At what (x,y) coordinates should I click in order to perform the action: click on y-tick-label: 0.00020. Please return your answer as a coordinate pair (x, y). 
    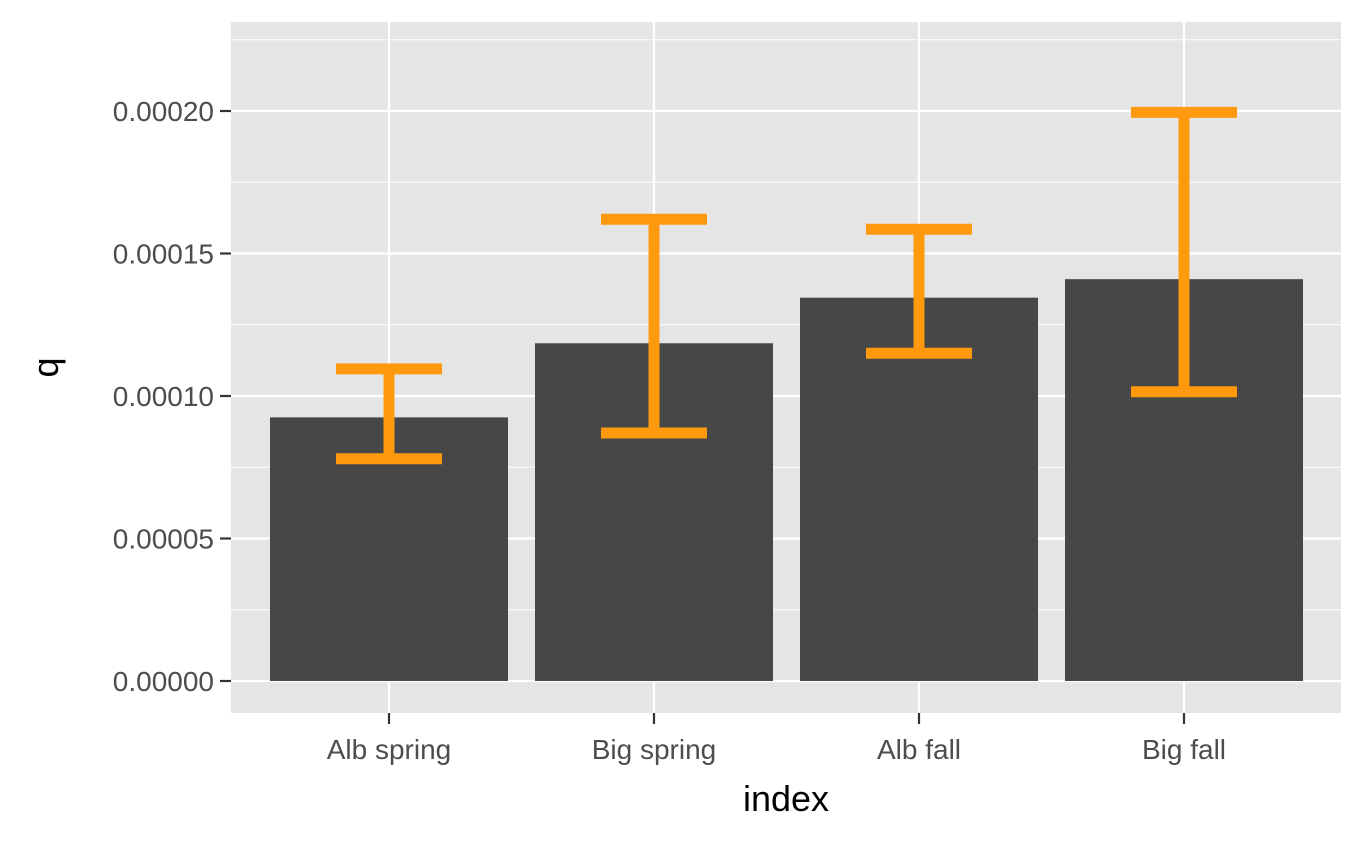
    Looking at the image, I should click on (163, 111).